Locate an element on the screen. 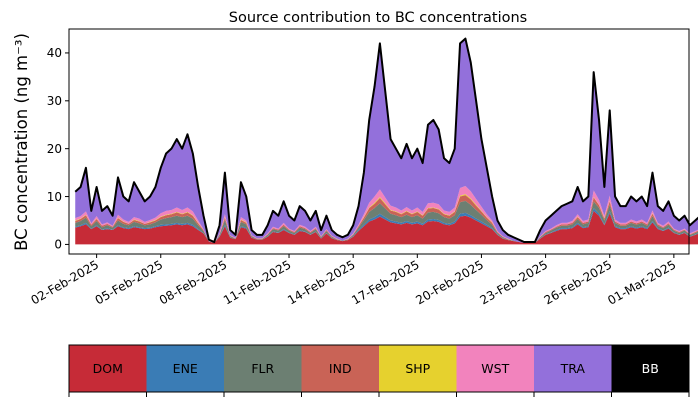  legend-swatch-ene is located at coordinates (185, 368).